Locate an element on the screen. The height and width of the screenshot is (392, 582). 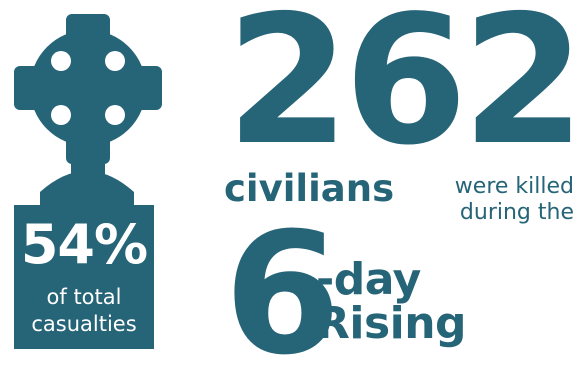
casualty-percentage: 54% is located at coordinates (84, 244).